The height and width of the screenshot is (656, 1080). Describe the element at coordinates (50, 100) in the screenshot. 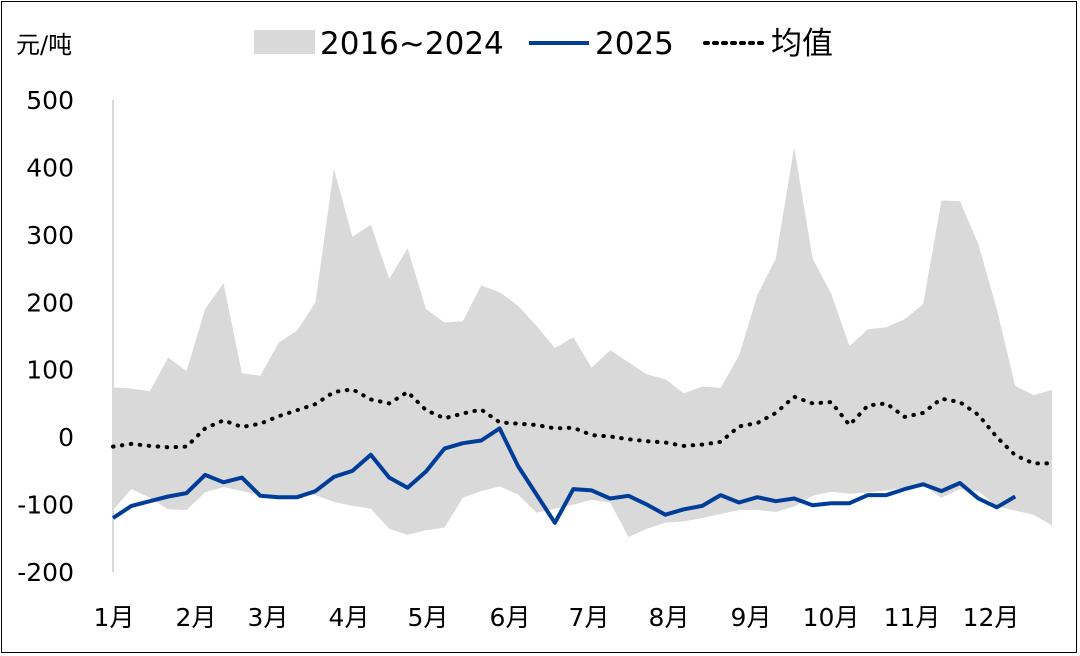

I see `y-tick-label: 500` at that location.